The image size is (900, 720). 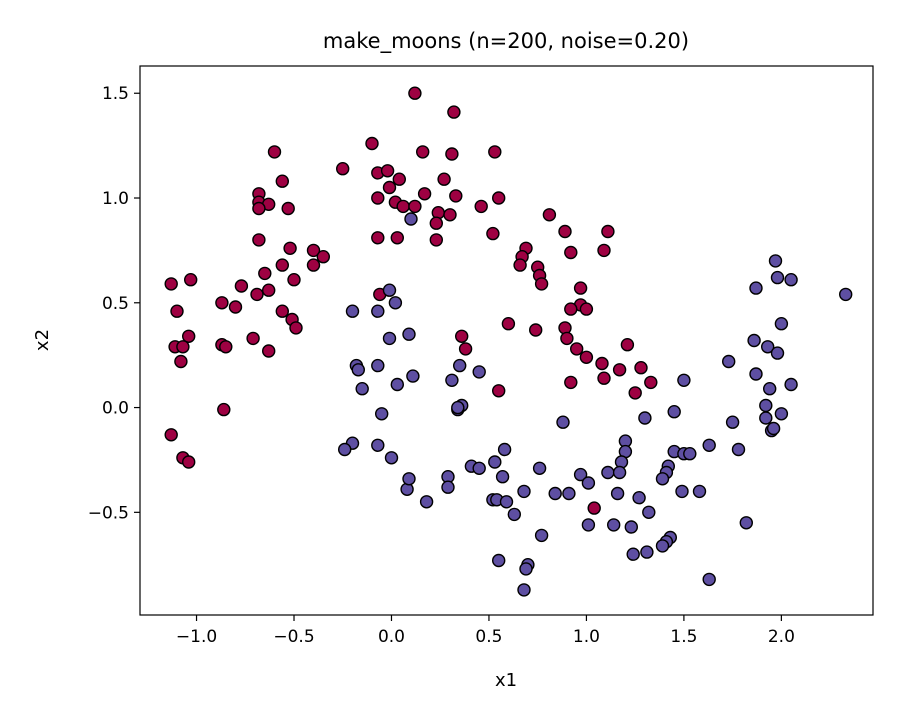 What do you see at coordinates (488, 637) in the screenshot?
I see `x-tick-label: 0.5` at bounding box center [488, 637].